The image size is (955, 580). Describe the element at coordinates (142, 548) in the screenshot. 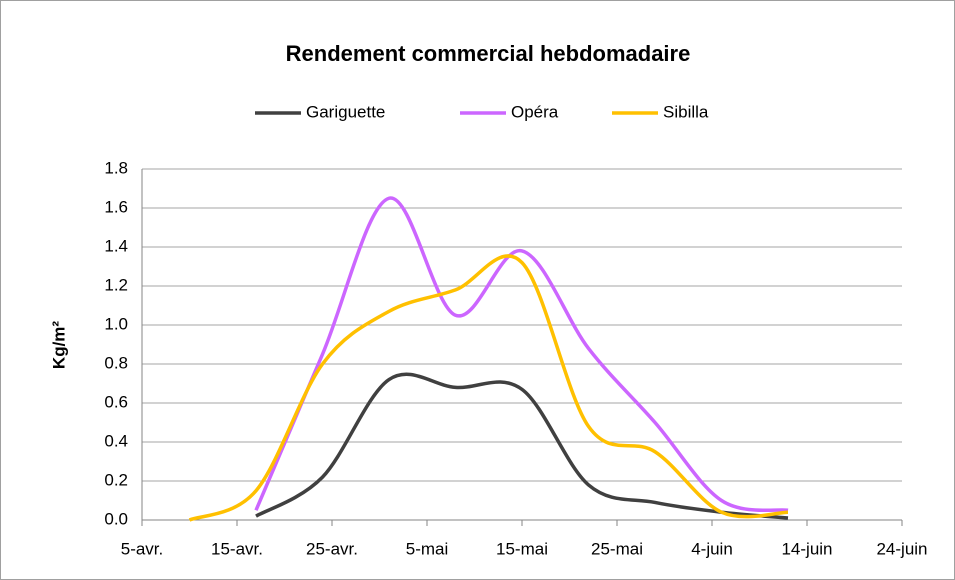

I see `x-tick-label: 5-avr.` at that location.